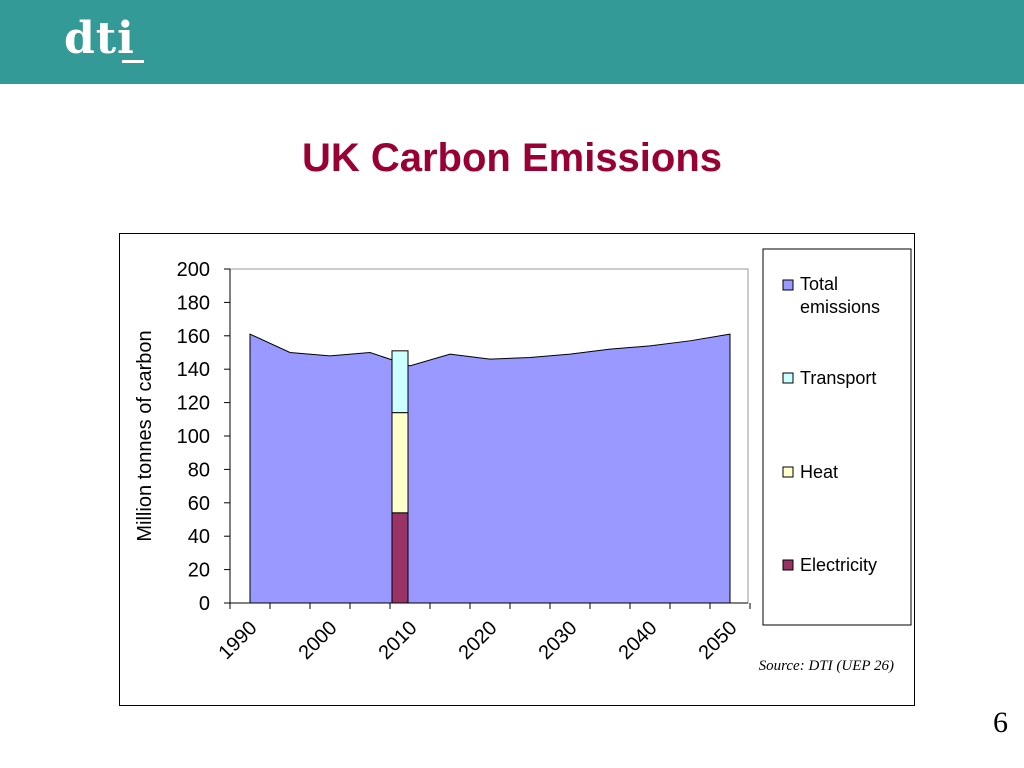  What do you see at coordinates (819, 284) in the screenshot?
I see `legend-label: Total` at bounding box center [819, 284].